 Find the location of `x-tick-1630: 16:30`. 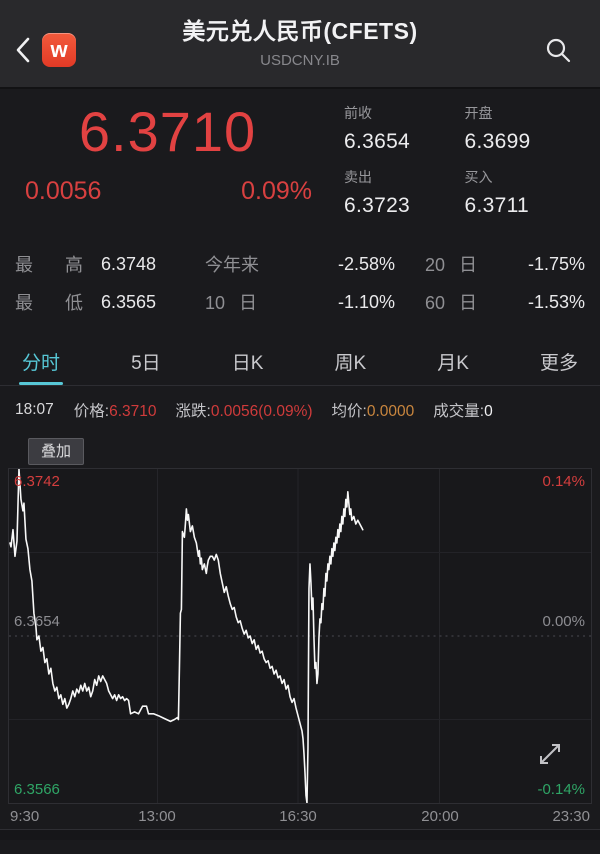

x-tick-1630: 16:30 is located at coordinates (298, 816).